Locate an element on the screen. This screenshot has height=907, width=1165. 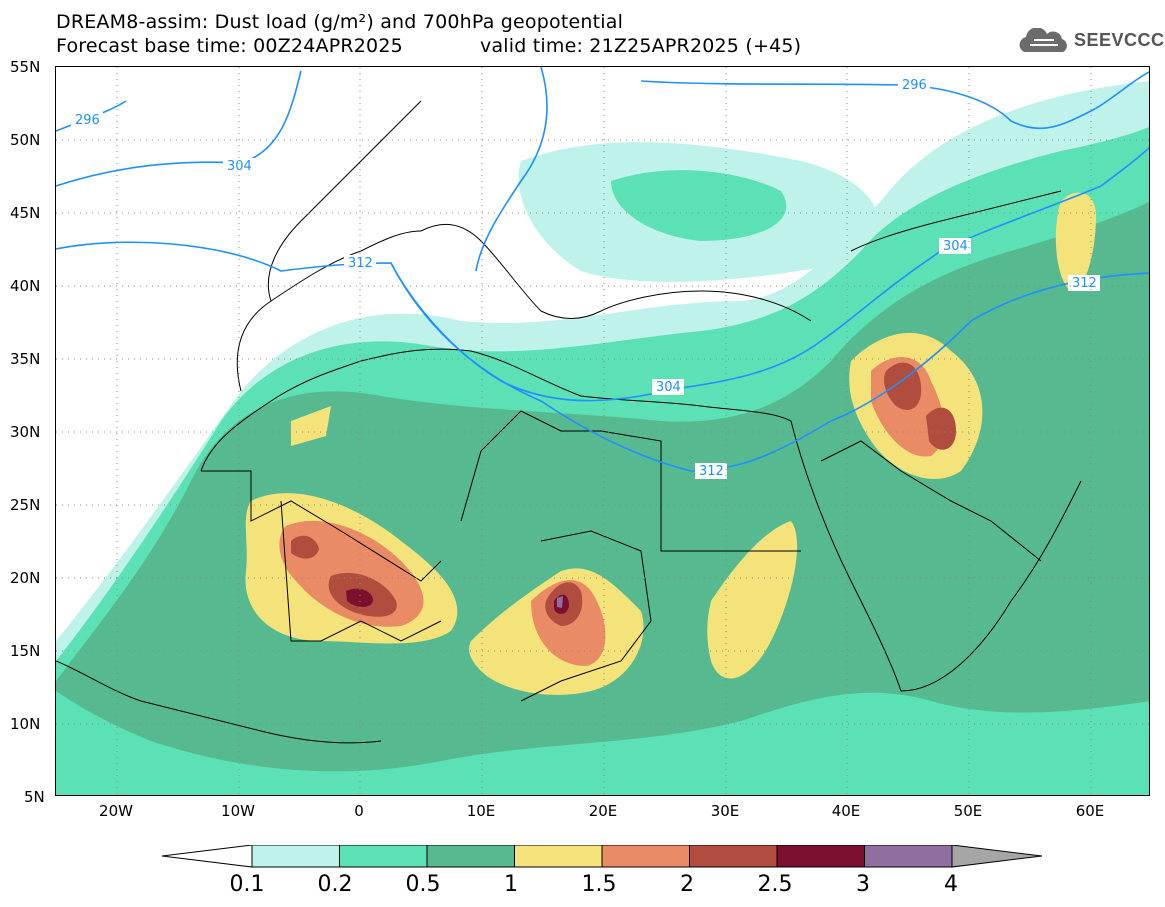
lon-label: 10W is located at coordinates (238, 811).